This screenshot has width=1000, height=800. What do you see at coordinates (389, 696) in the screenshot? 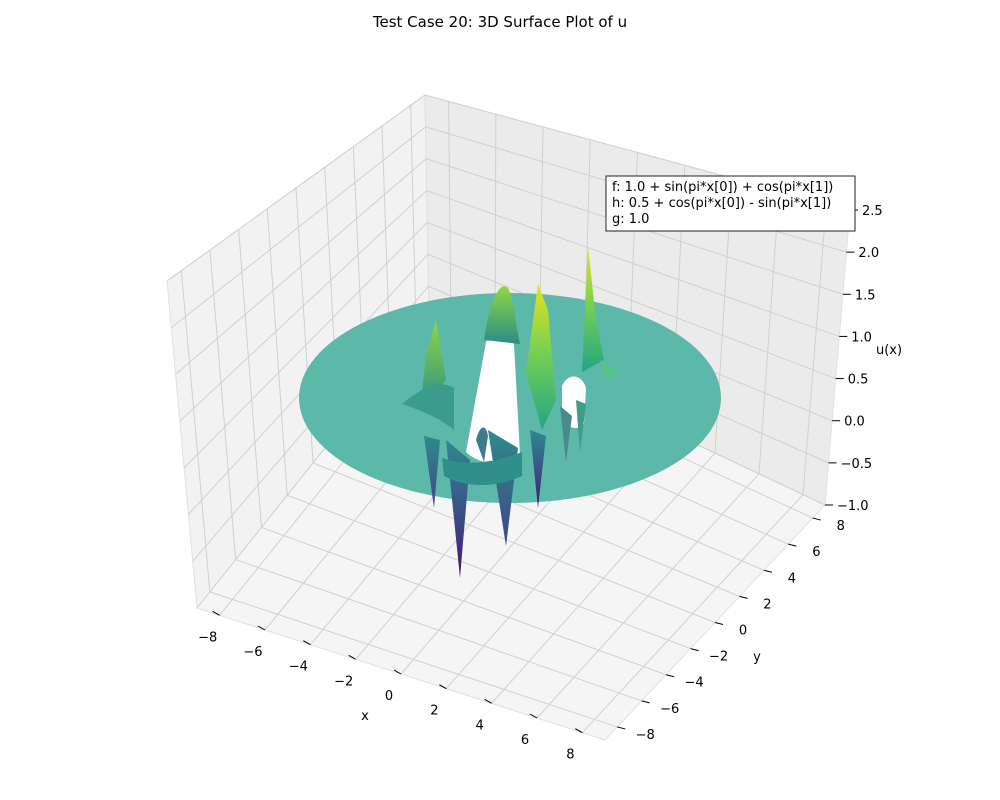
I see `x-tick-label: 0` at bounding box center [389, 696].